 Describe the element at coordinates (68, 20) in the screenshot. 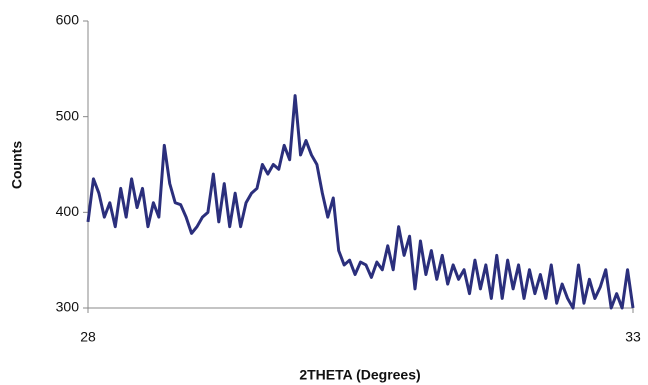

I see `y-tick-label: 600` at that location.